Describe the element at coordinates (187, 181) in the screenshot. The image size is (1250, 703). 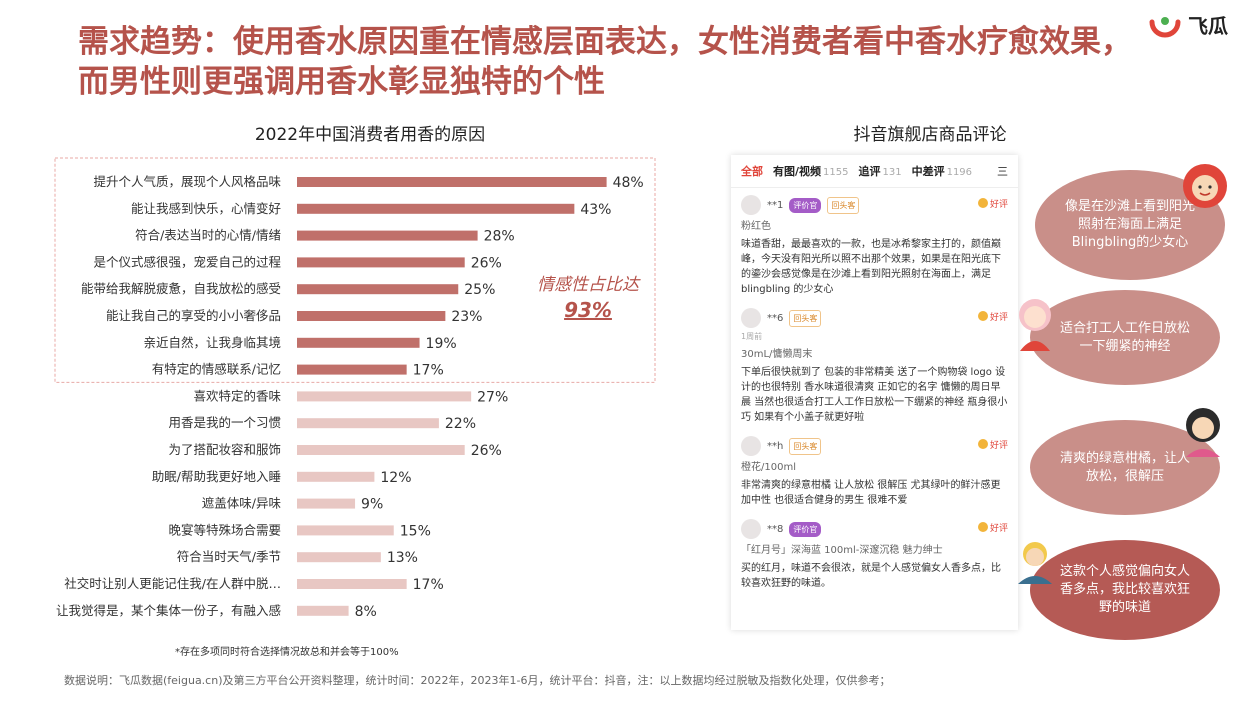
I see `category-label: 提升个人气质，展现个人风格品味` at that location.